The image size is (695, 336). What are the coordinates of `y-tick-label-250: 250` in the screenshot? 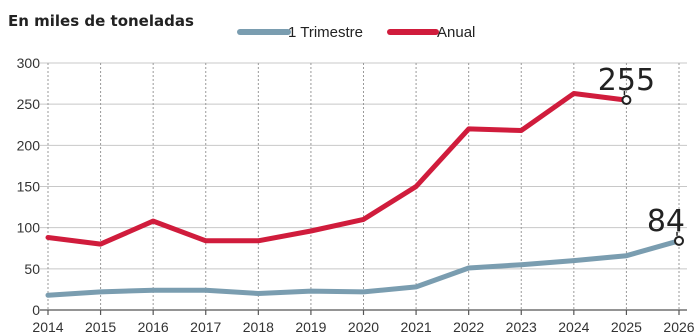 It's located at (29, 104).